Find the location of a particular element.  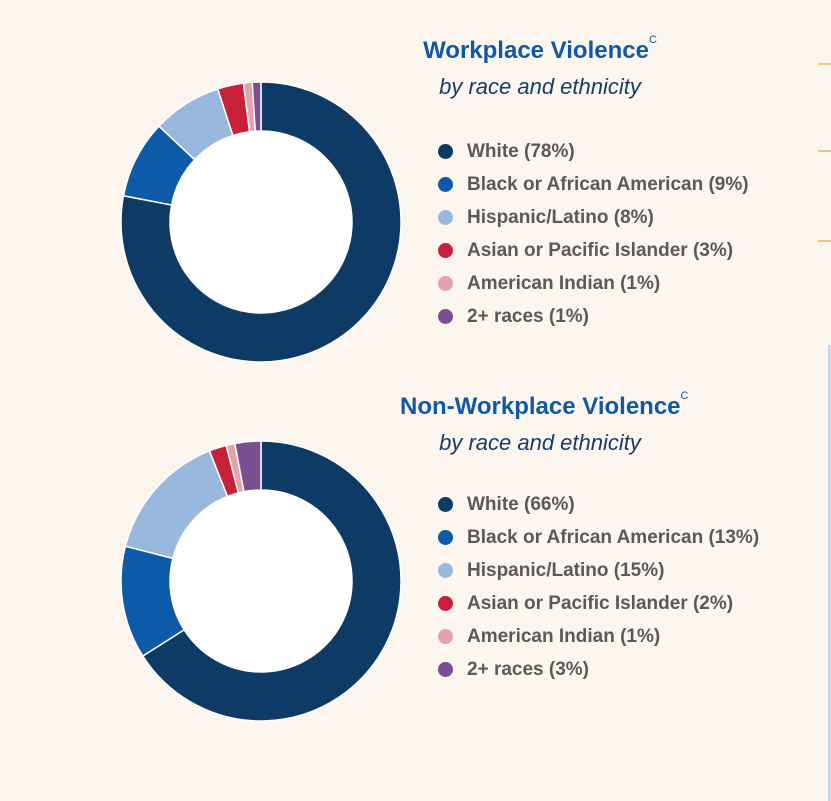

legend-label: Black or African American (9%) is located at coordinates (608, 184).